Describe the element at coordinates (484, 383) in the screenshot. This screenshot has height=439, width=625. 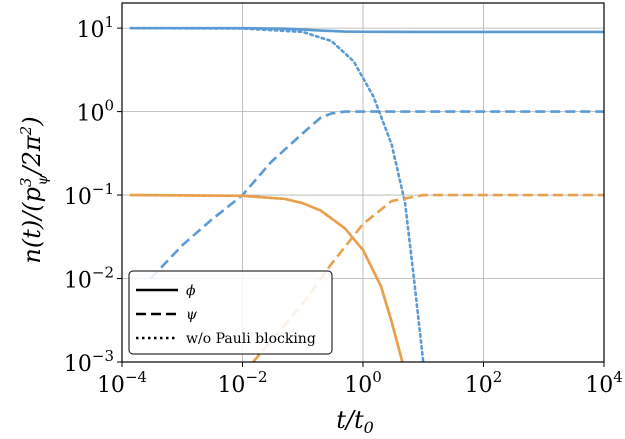
I see `x-tick-label: 10²` at that location.